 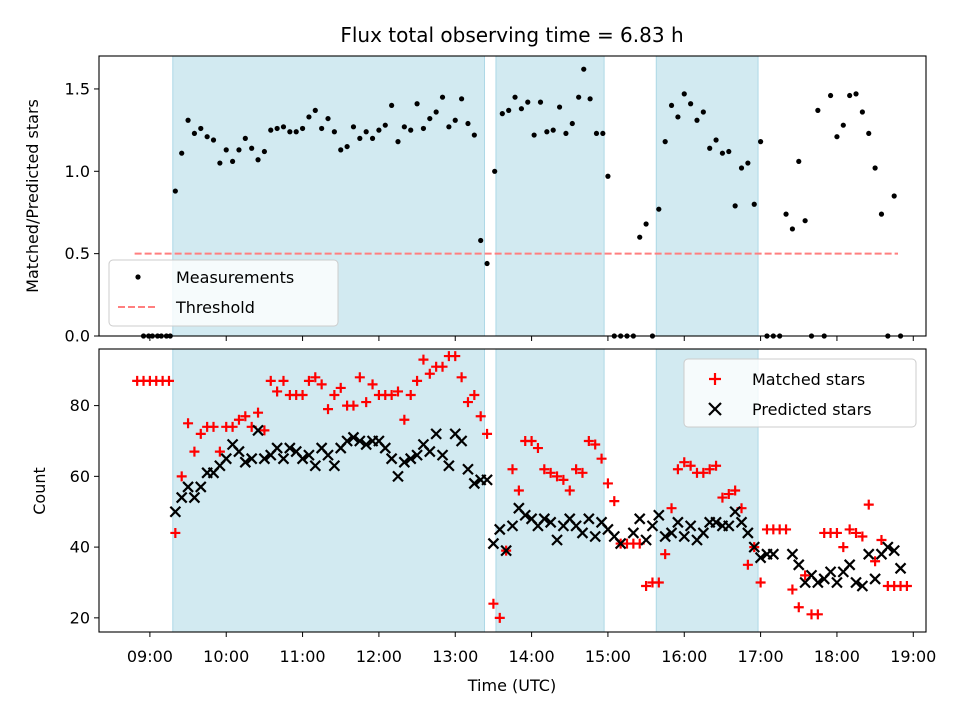 I want to click on legend-predicted-marker, so click(x=715, y=409).